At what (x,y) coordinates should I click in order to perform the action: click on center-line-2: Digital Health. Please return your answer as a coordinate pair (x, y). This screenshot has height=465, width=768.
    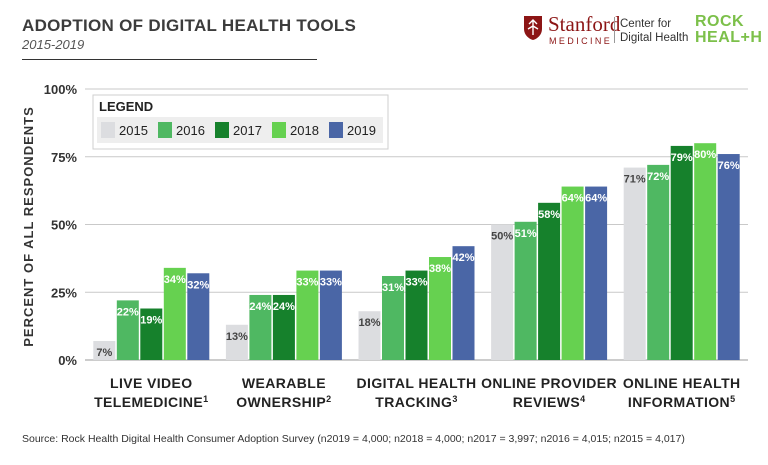
    Looking at the image, I should click on (654, 38).